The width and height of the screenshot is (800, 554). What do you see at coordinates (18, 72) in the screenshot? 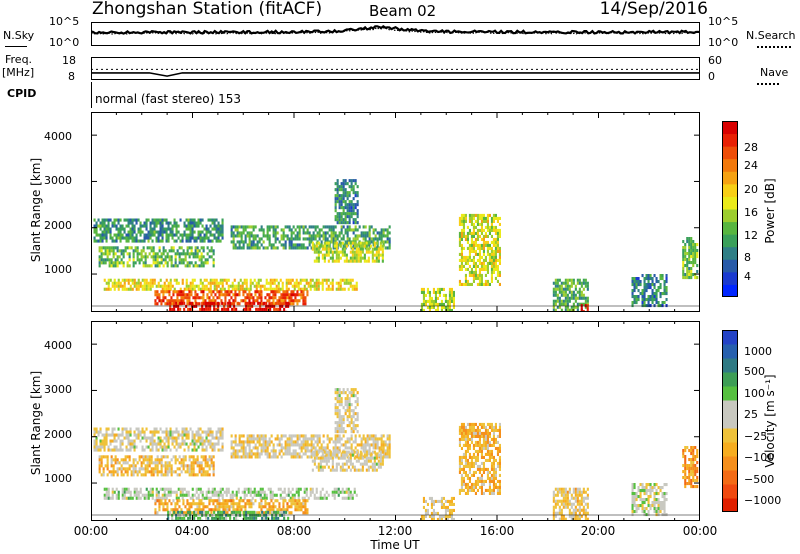
I see `freq-label-line2: [MHz]` at bounding box center [18, 72].